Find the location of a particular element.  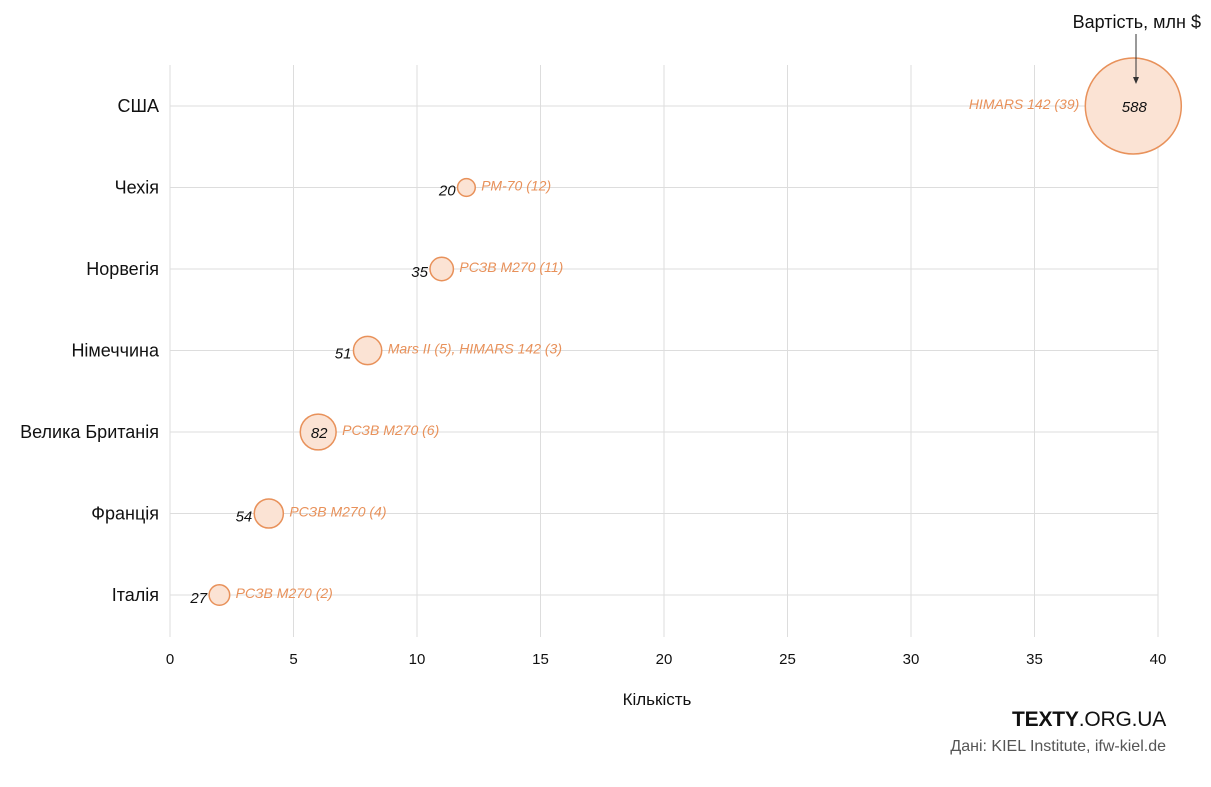

brand-logo: TEXTY.ORG.UA is located at coordinates (1089, 720).